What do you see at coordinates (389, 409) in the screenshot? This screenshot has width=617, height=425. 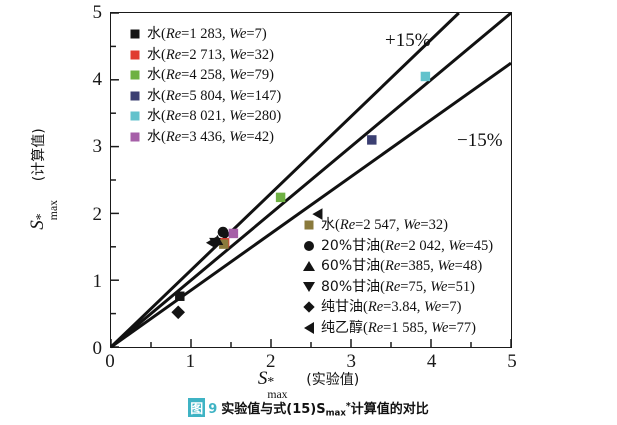 I see `caption-text-after: 计算值的对比` at bounding box center [389, 409].